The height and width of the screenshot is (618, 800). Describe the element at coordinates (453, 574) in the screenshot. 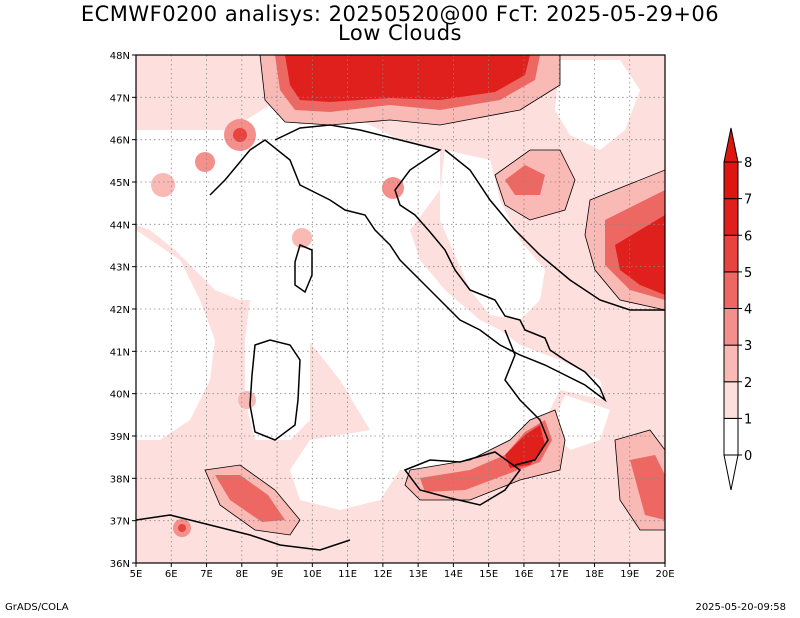

I see `lon-tick-label: 14E` at that location.